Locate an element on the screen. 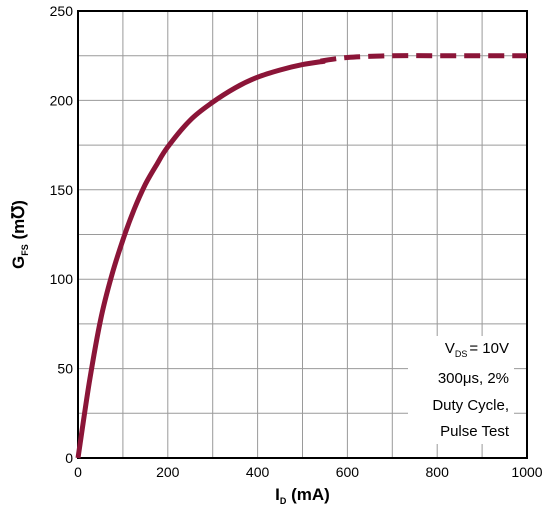  y-tick-label: 200 is located at coordinates (62, 100).